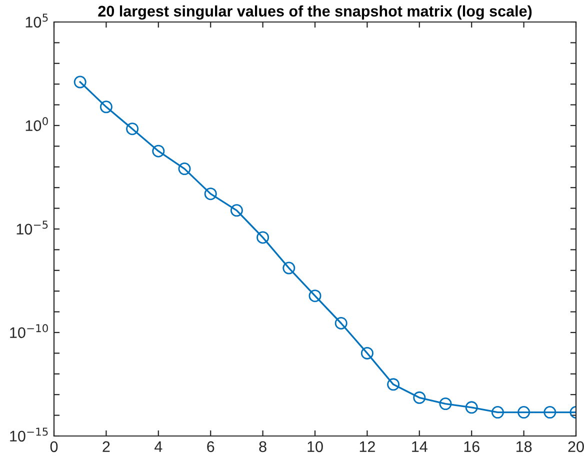 Image resolution: width=584 pixels, height=466 pixels. Describe the element at coordinates (315, 446) in the screenshot. I see `x-tick-label: 10` at that location.